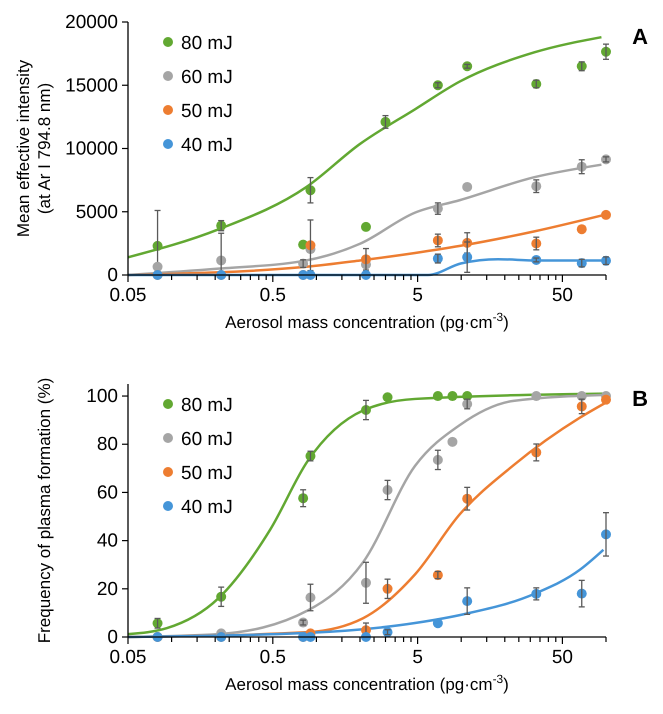 The image size is (663, 714). Describe the element at coordinates (91, 22) in the screenshot. I see `y-tick-label: 20000` at that location.